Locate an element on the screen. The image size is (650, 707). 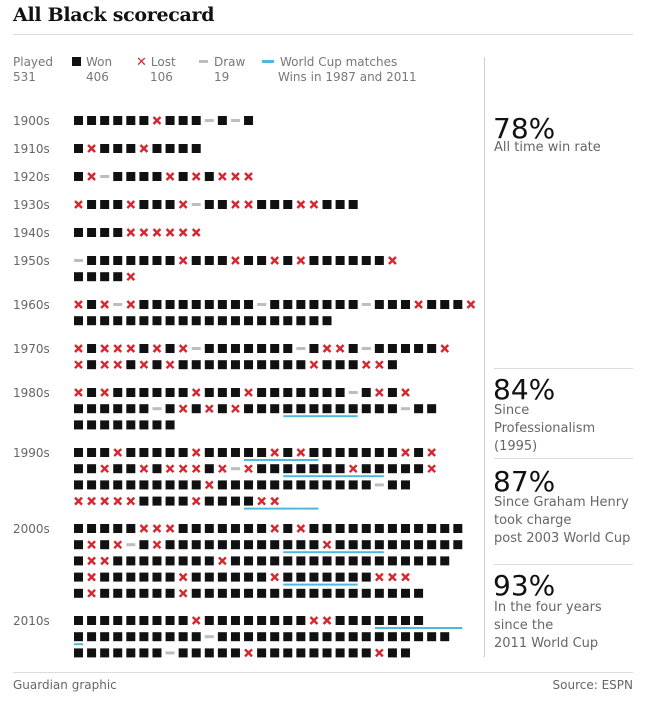
legend-lost-count: 106 is located at coordinates (161, 77).